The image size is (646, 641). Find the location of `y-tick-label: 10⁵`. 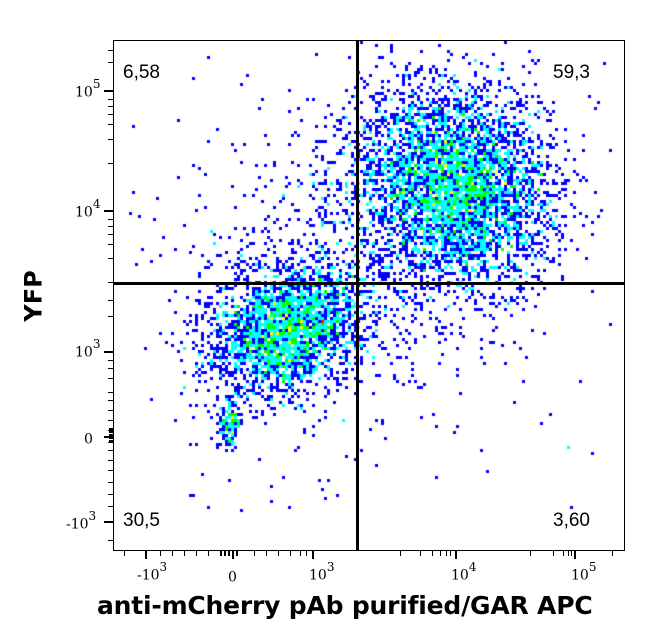

y-tick-label: 10⁵ is located at coordinates (88, 89).